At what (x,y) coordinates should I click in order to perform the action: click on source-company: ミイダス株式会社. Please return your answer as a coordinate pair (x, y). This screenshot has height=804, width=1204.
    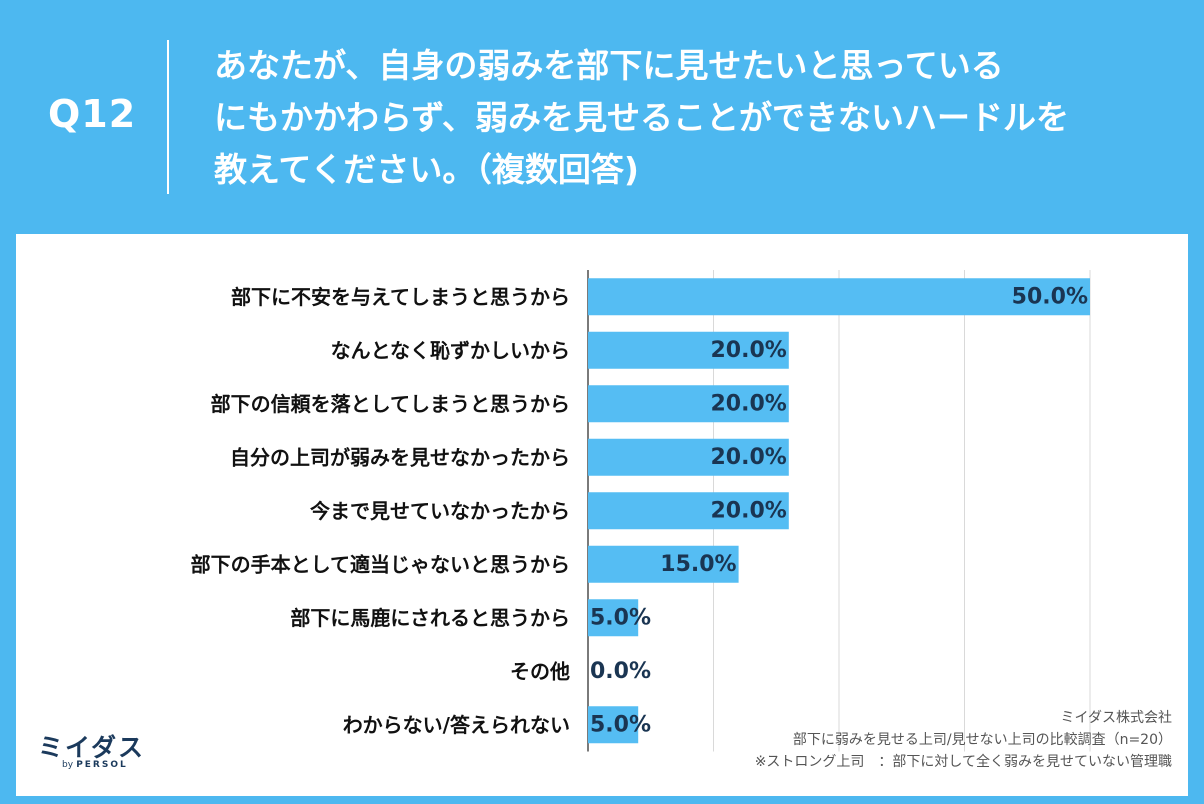
    Looking at the image, I should click on (1116, 718).